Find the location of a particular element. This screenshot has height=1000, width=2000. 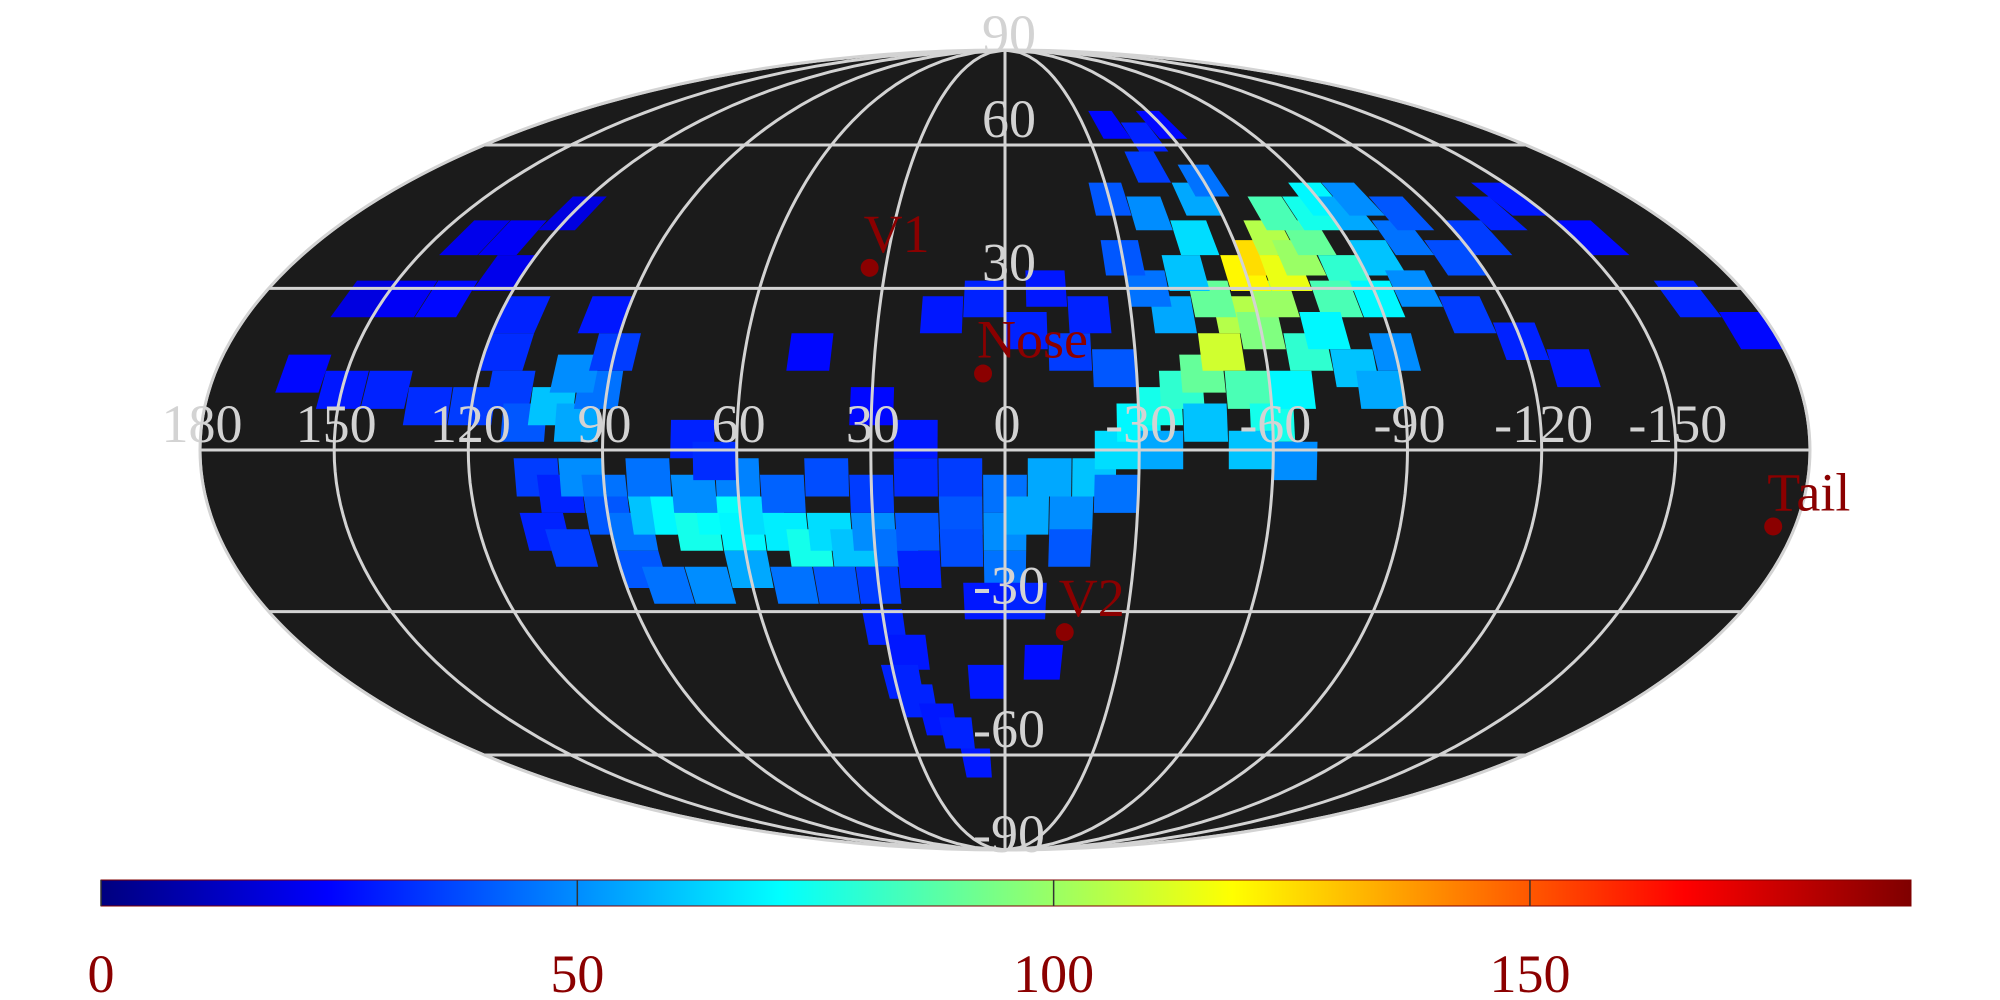

latitude-label: 30 is located at coordinates (1009, 262).